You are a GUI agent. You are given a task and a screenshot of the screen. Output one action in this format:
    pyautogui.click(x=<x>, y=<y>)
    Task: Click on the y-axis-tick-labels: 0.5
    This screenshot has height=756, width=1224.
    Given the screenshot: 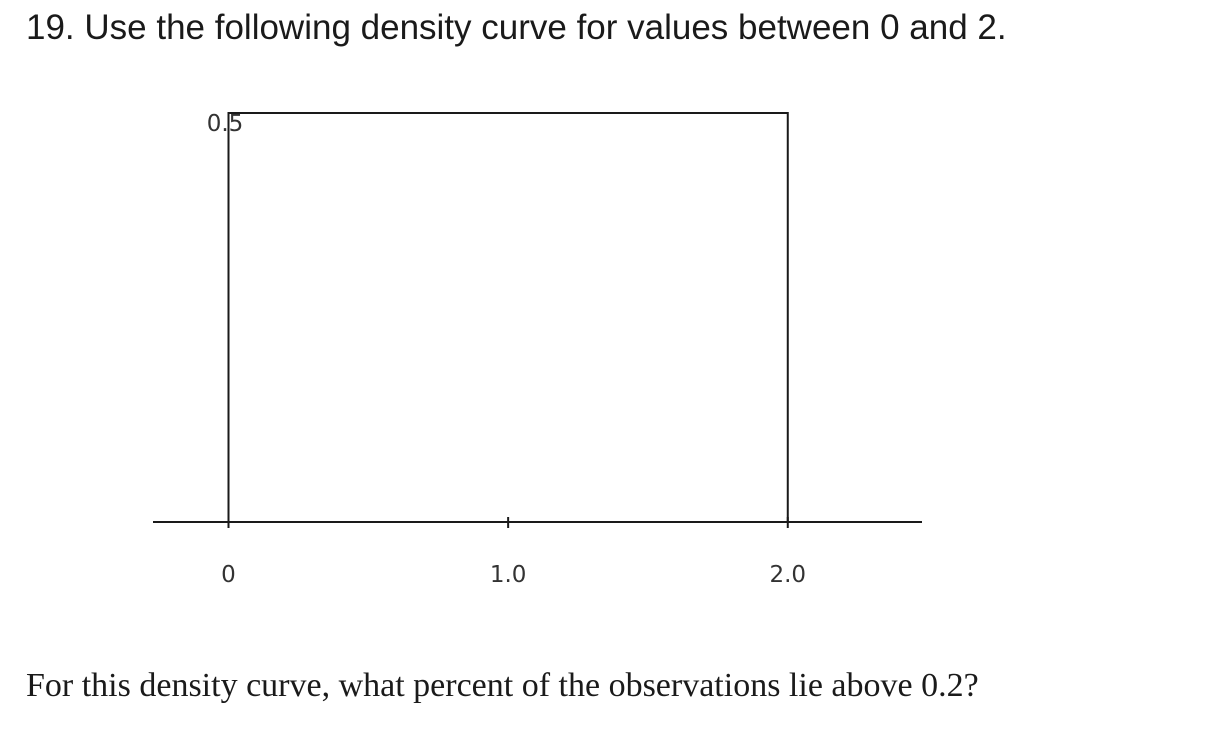 What is the action you would take?
    pyautogui.click(x=225, y=124)
    